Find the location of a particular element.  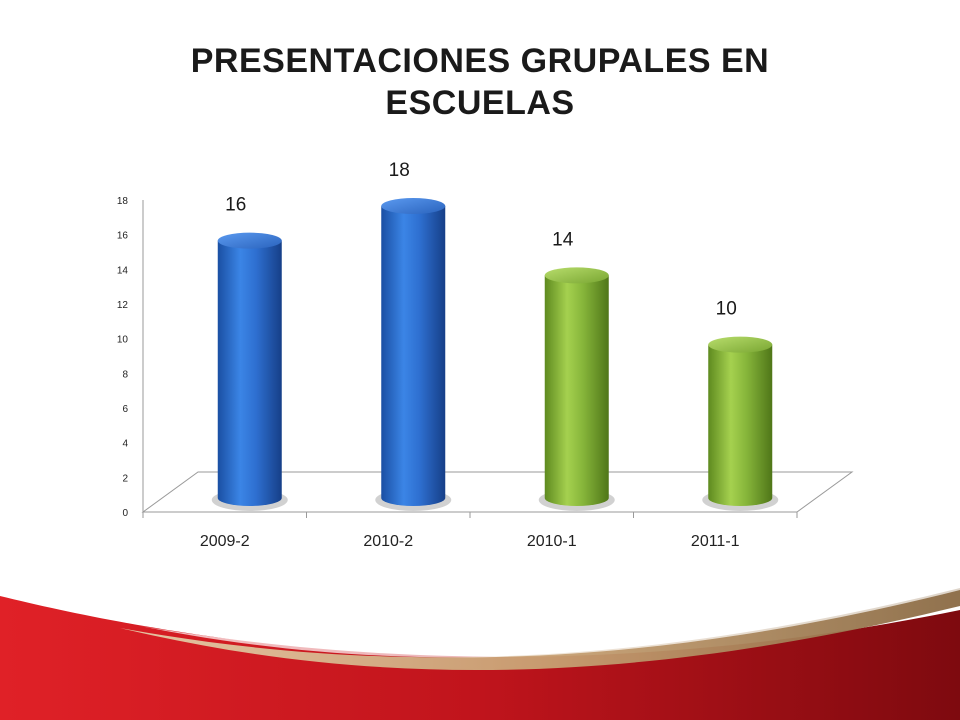

y-tick-label: 10 is located at coordinates (123, 340).